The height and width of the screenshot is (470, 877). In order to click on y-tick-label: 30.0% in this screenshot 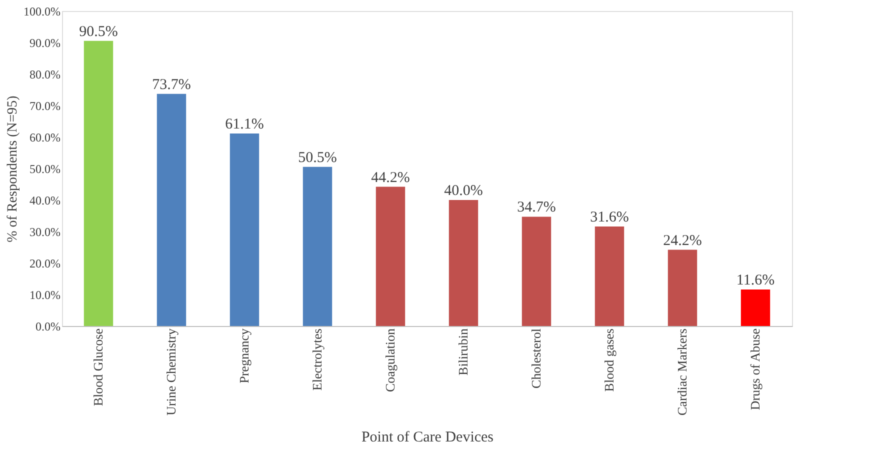, I will do `click(45, 232)`.